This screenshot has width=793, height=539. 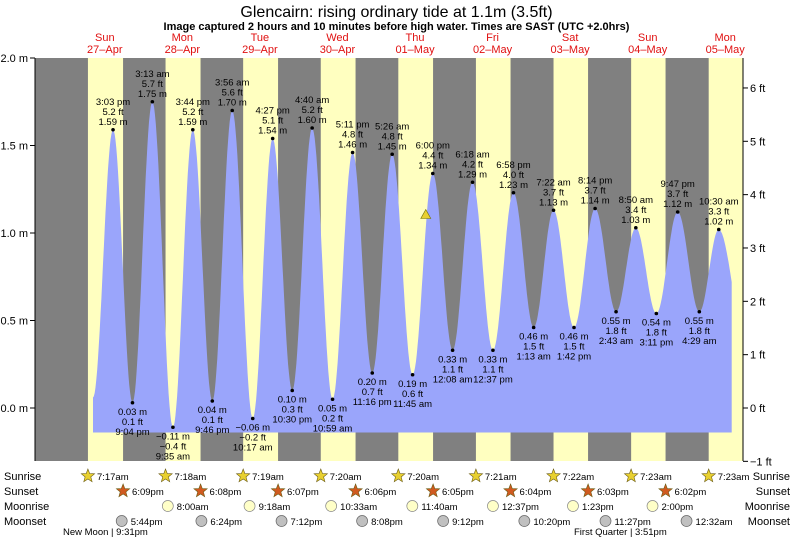 What do you see at coordinates (332, 408) in the screenshot?
I see `low-m: 0.05 m` at bounding box center [332, 408].